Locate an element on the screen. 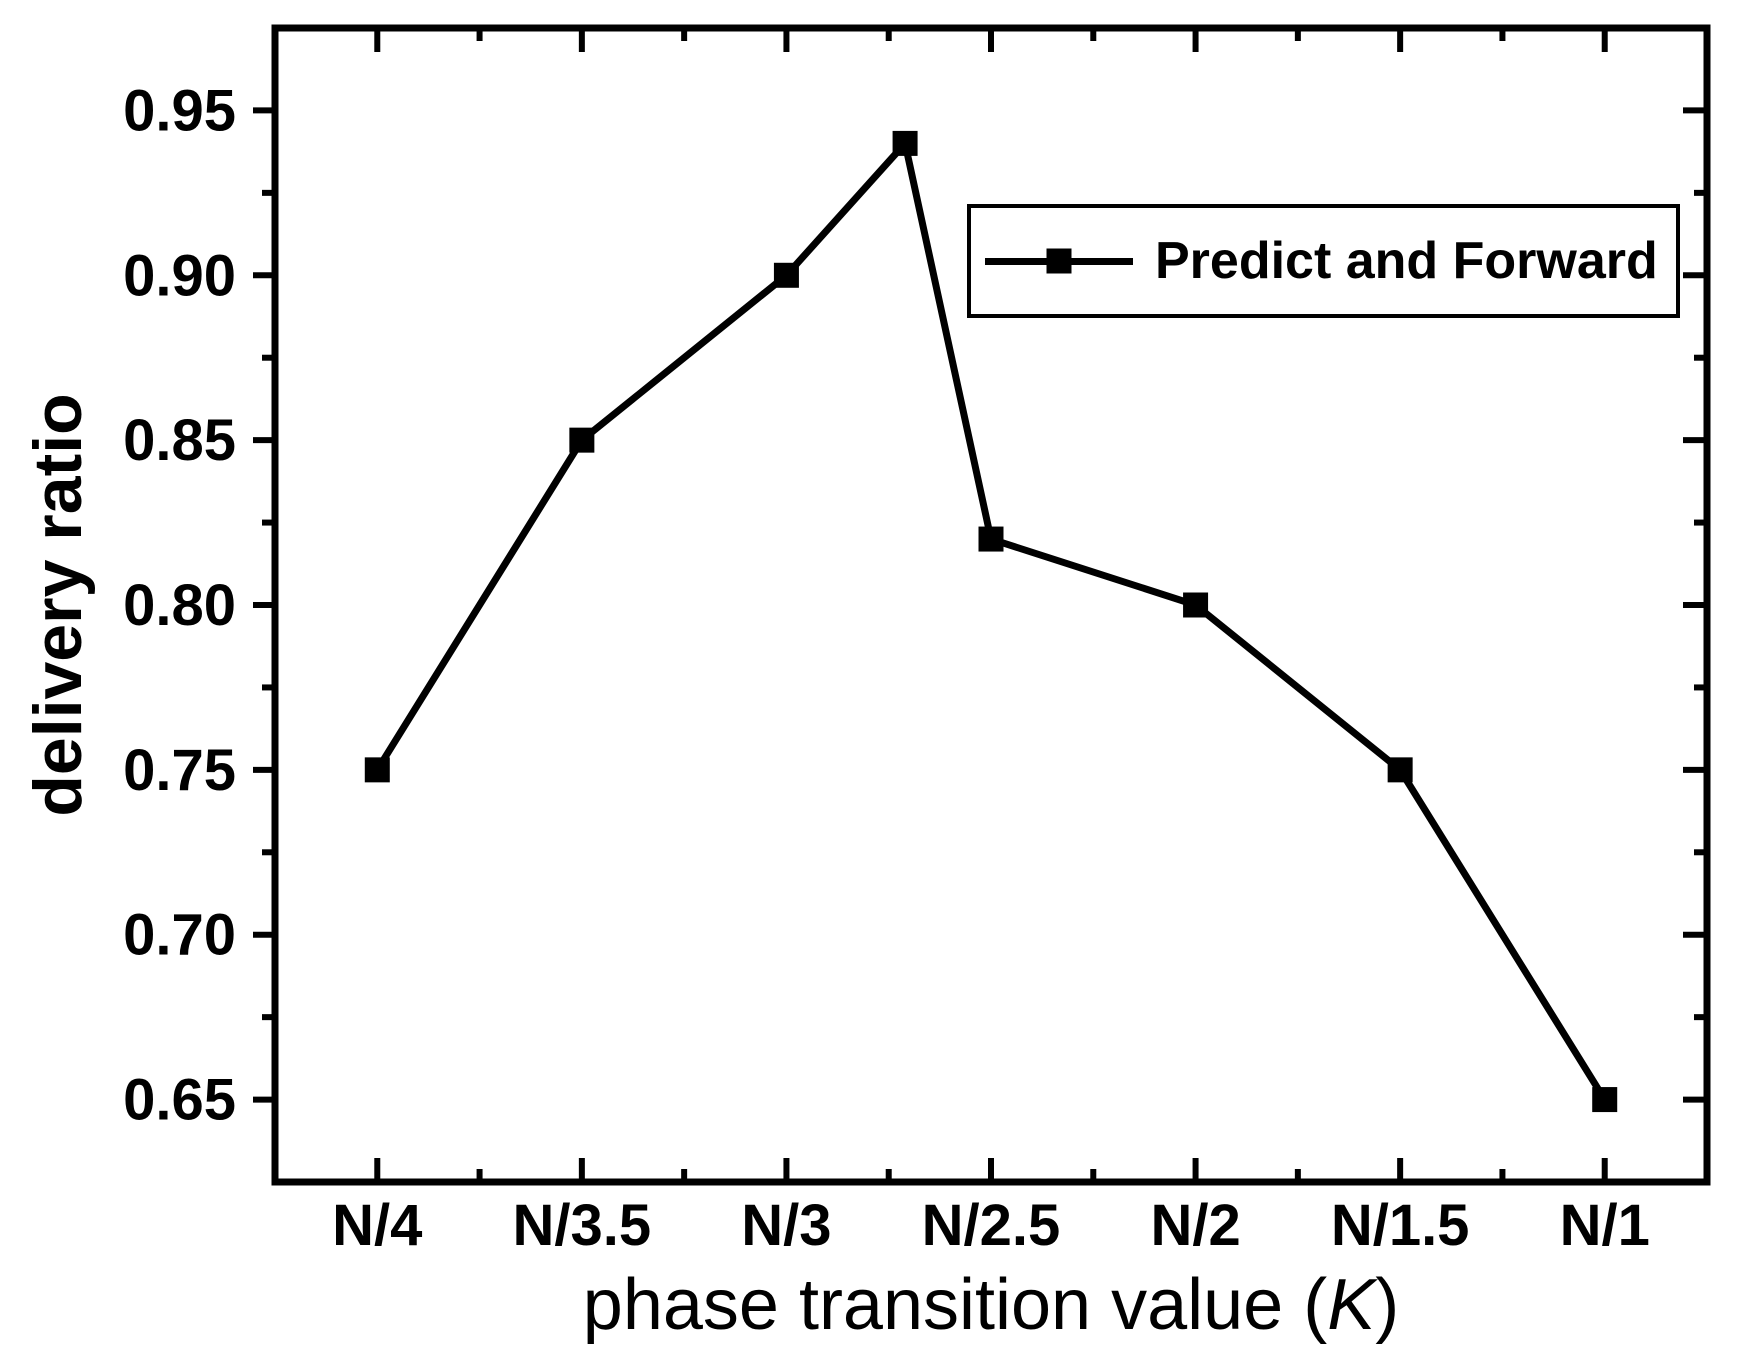 Image resolution: width=1742 pixels, height=1371 pixels. legend-square-marker-icon is located at coordinates (1059, 261).